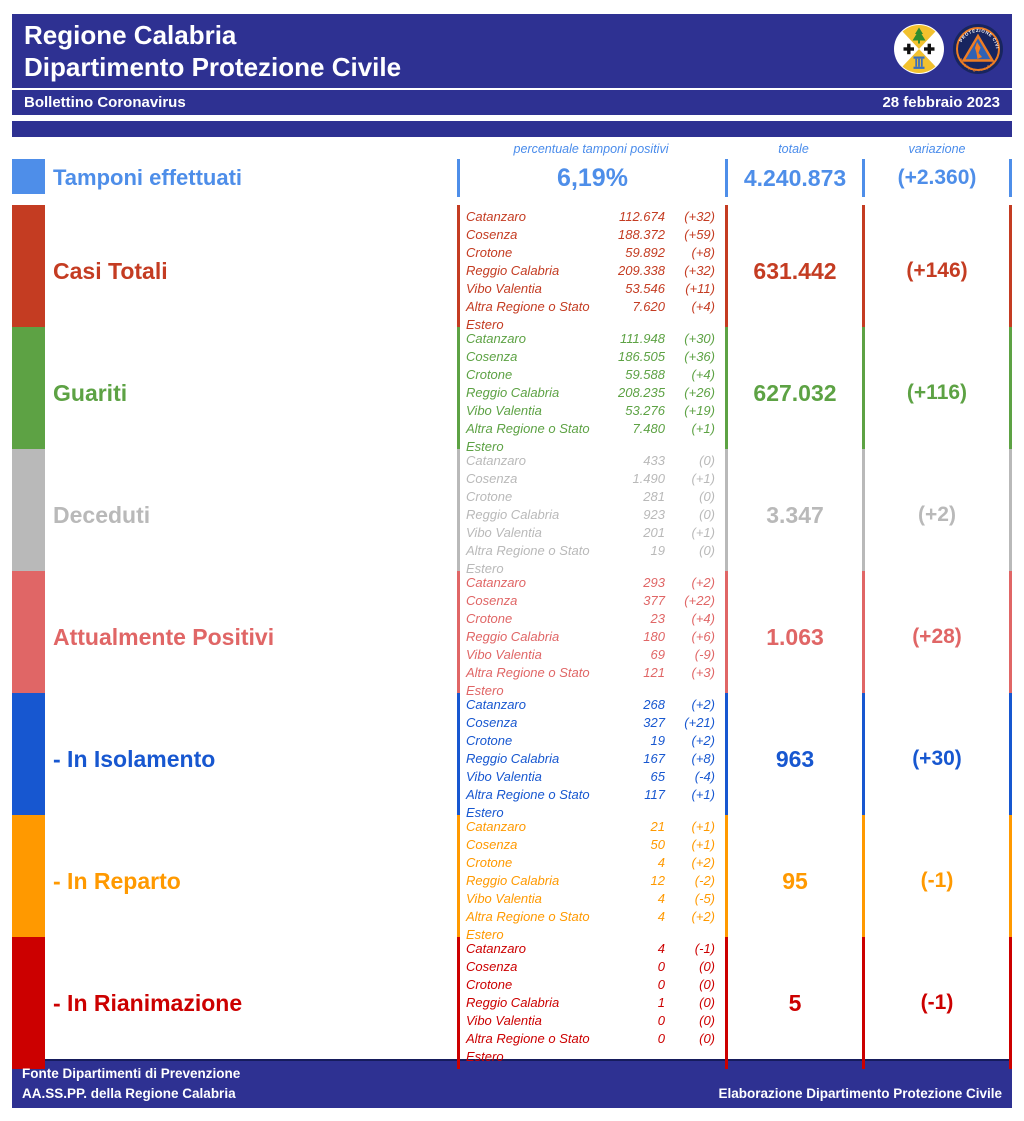 The image size is (1024, 1121). What do you see at coordinates (130, 35) in the screenshot?
I see `region-title: Regione Calabria` at bounding box center [130, 35].